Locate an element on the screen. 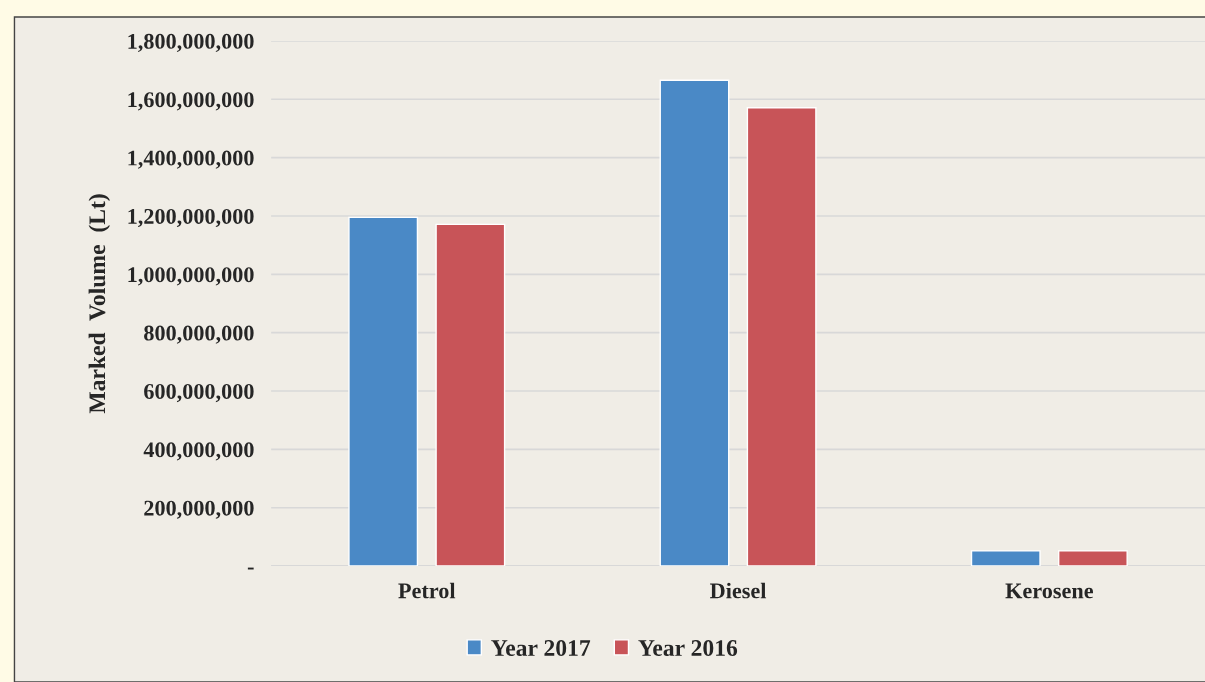 The width and height of the screenshot is (1205, 682). y-tick-label: 1,000,000,000 is located at coordinates (191, 276).